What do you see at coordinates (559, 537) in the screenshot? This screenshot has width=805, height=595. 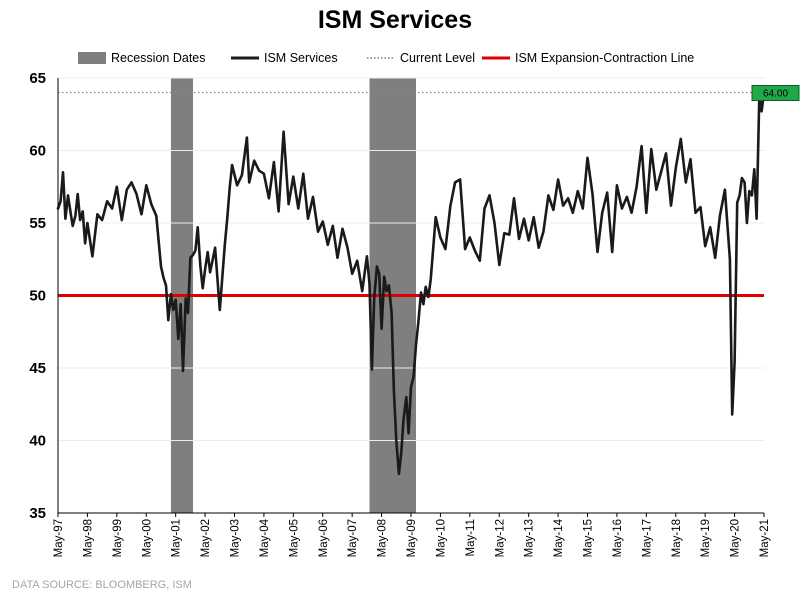 I see `x-tick-label-17: May-14` at bounding box center [559, 537].